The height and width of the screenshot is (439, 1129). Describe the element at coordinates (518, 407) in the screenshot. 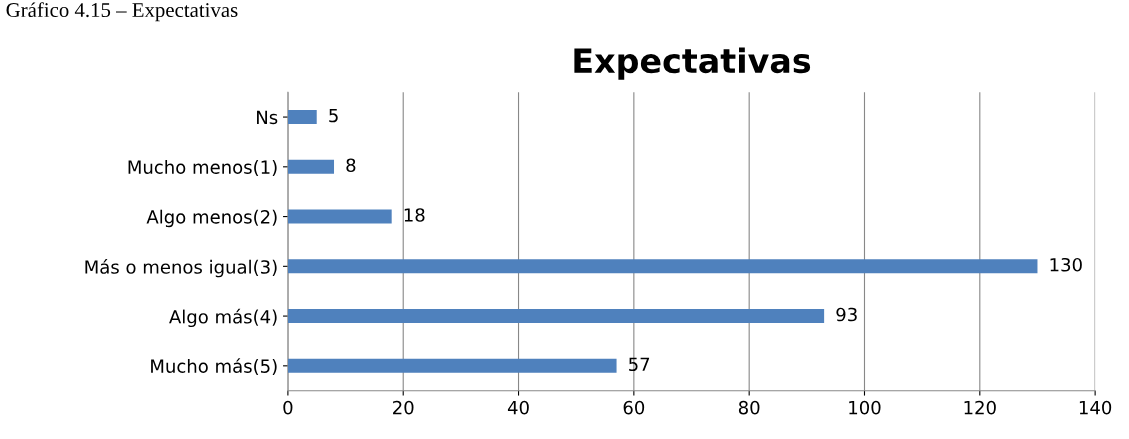

I see `x-tick-label: 40` at that location.